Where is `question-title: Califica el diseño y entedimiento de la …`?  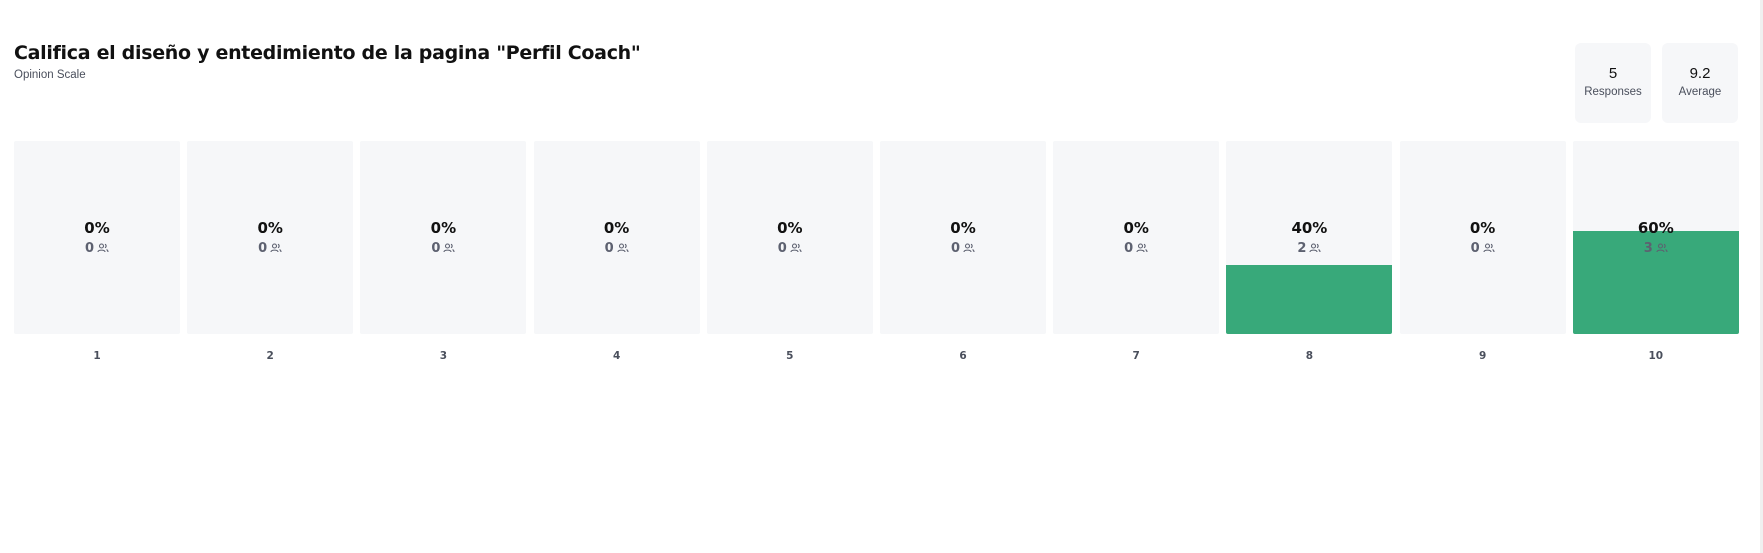
question-title: Califica el diseño y entedimiento de la … is located at coordinates (327, 53).